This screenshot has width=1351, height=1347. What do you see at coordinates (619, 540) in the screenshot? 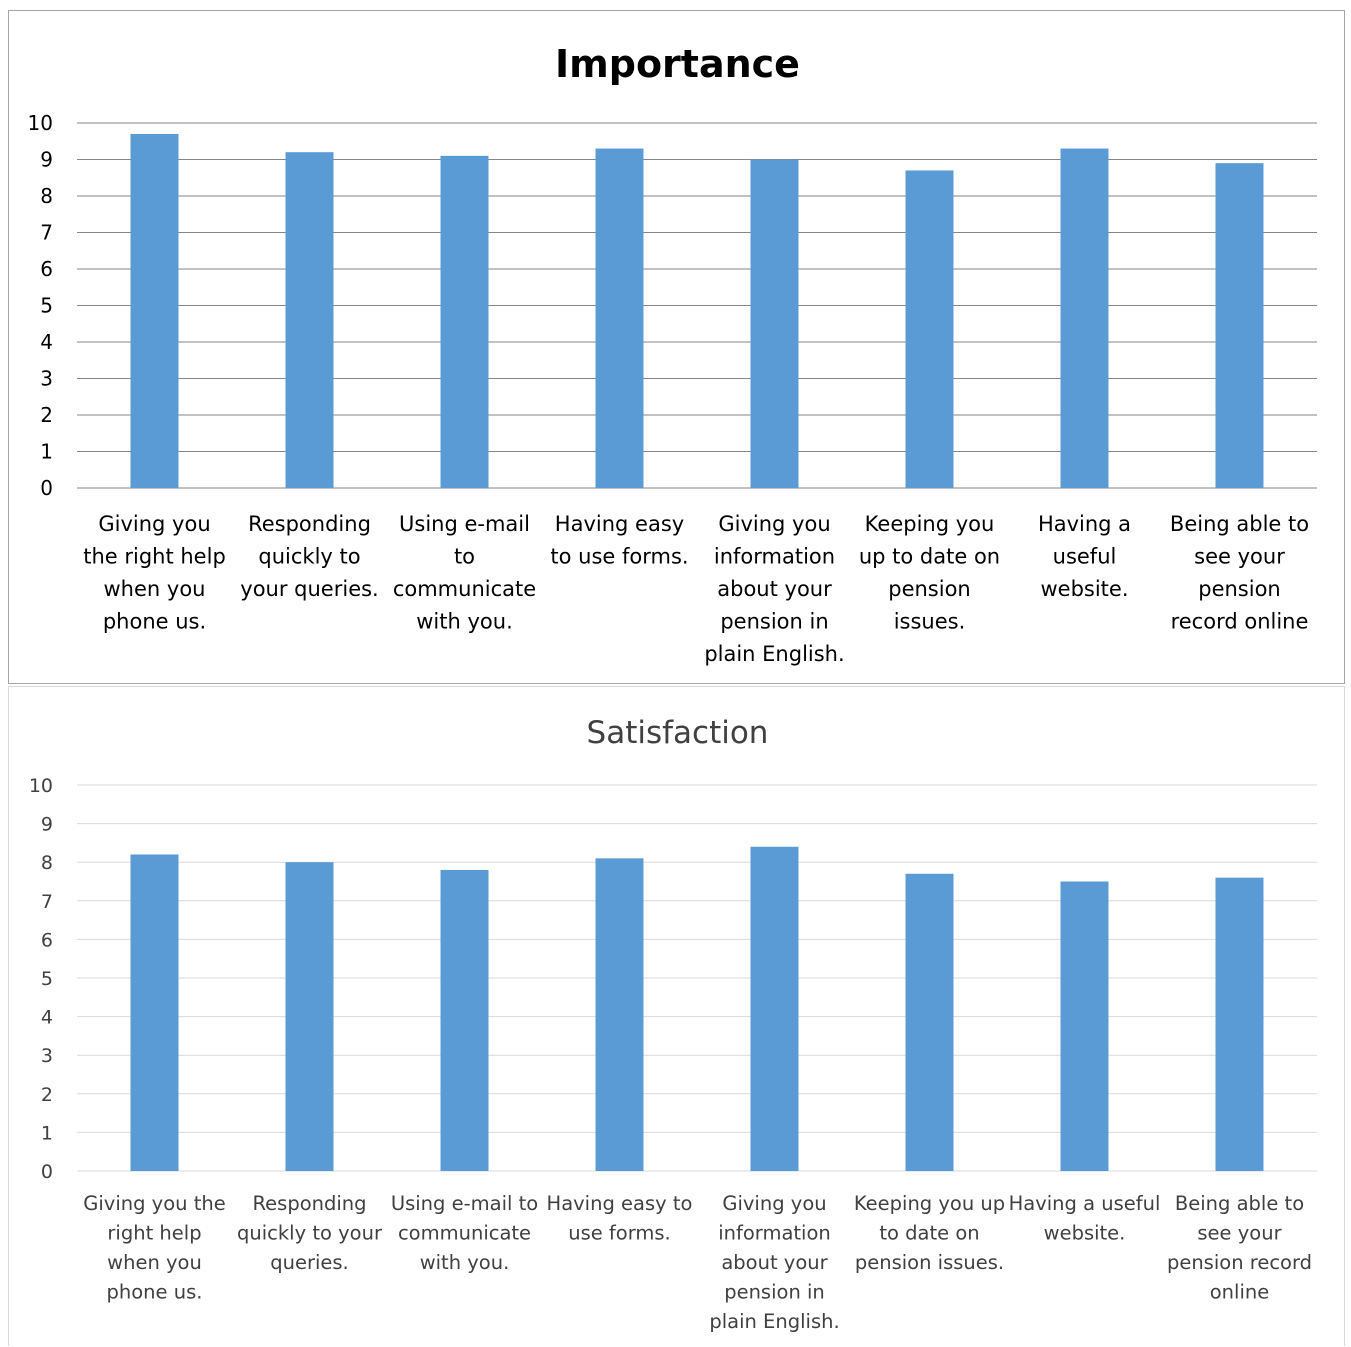
I see `importance-category-label: Having easy to use forms.` at bounding box center [619, 540].